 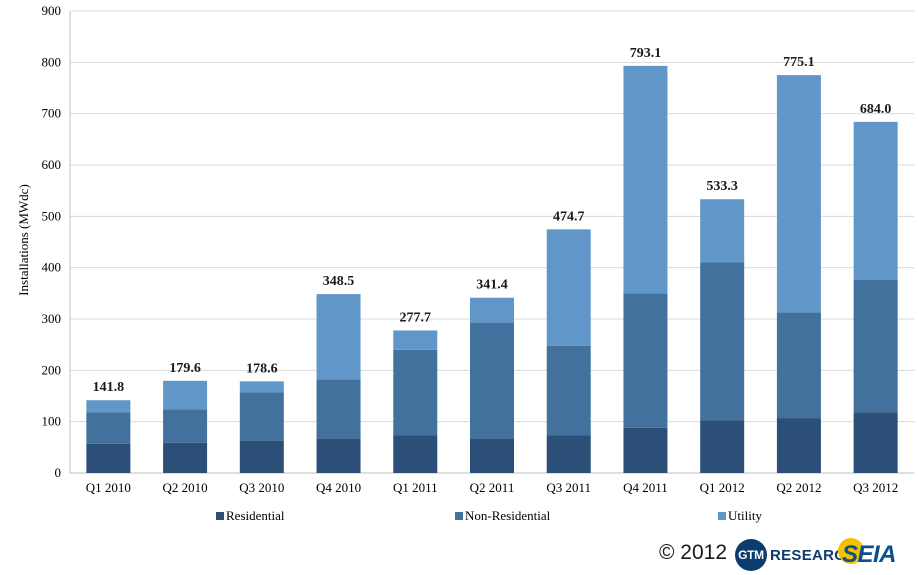 What do you see at coordinates (52, 10) in the screenshot?
I see `y-tick-label: 900` at bounding box center [52, 10].